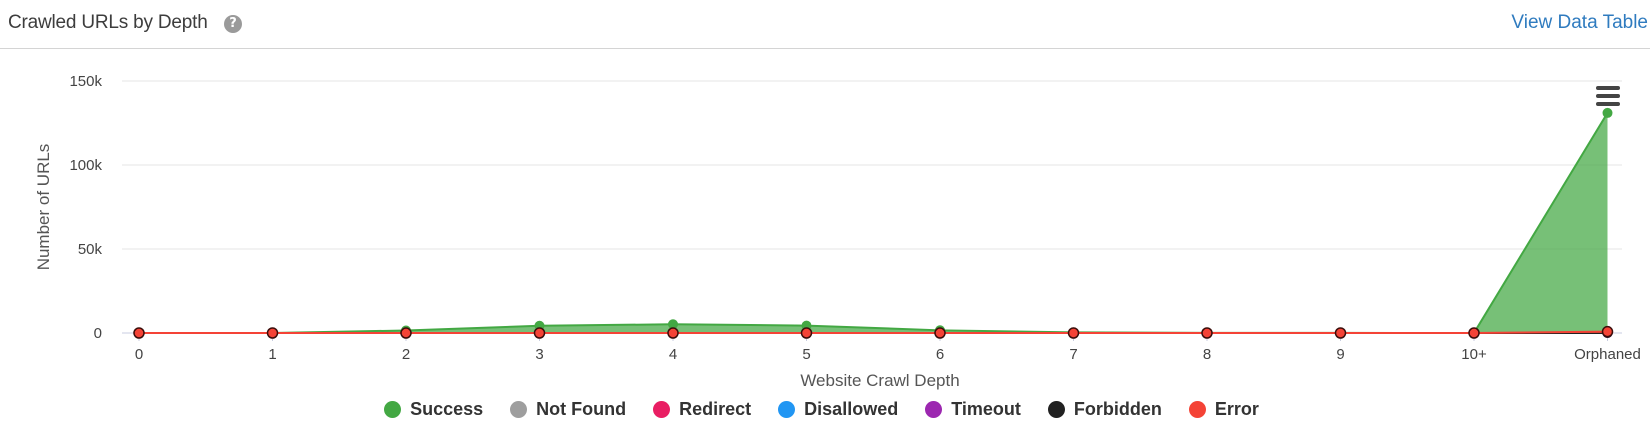  Describe the element at coordinates (1117, 408) in the screenshot. I see `legend-label: Forbidden` at that location.